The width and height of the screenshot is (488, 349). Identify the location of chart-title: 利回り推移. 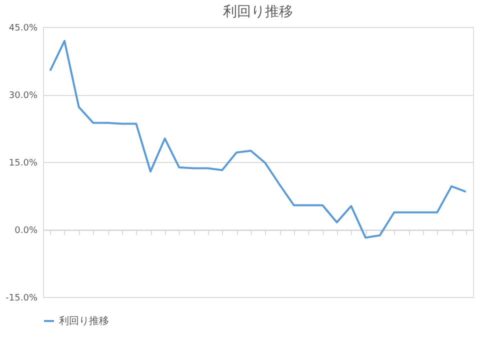
(258, 12).